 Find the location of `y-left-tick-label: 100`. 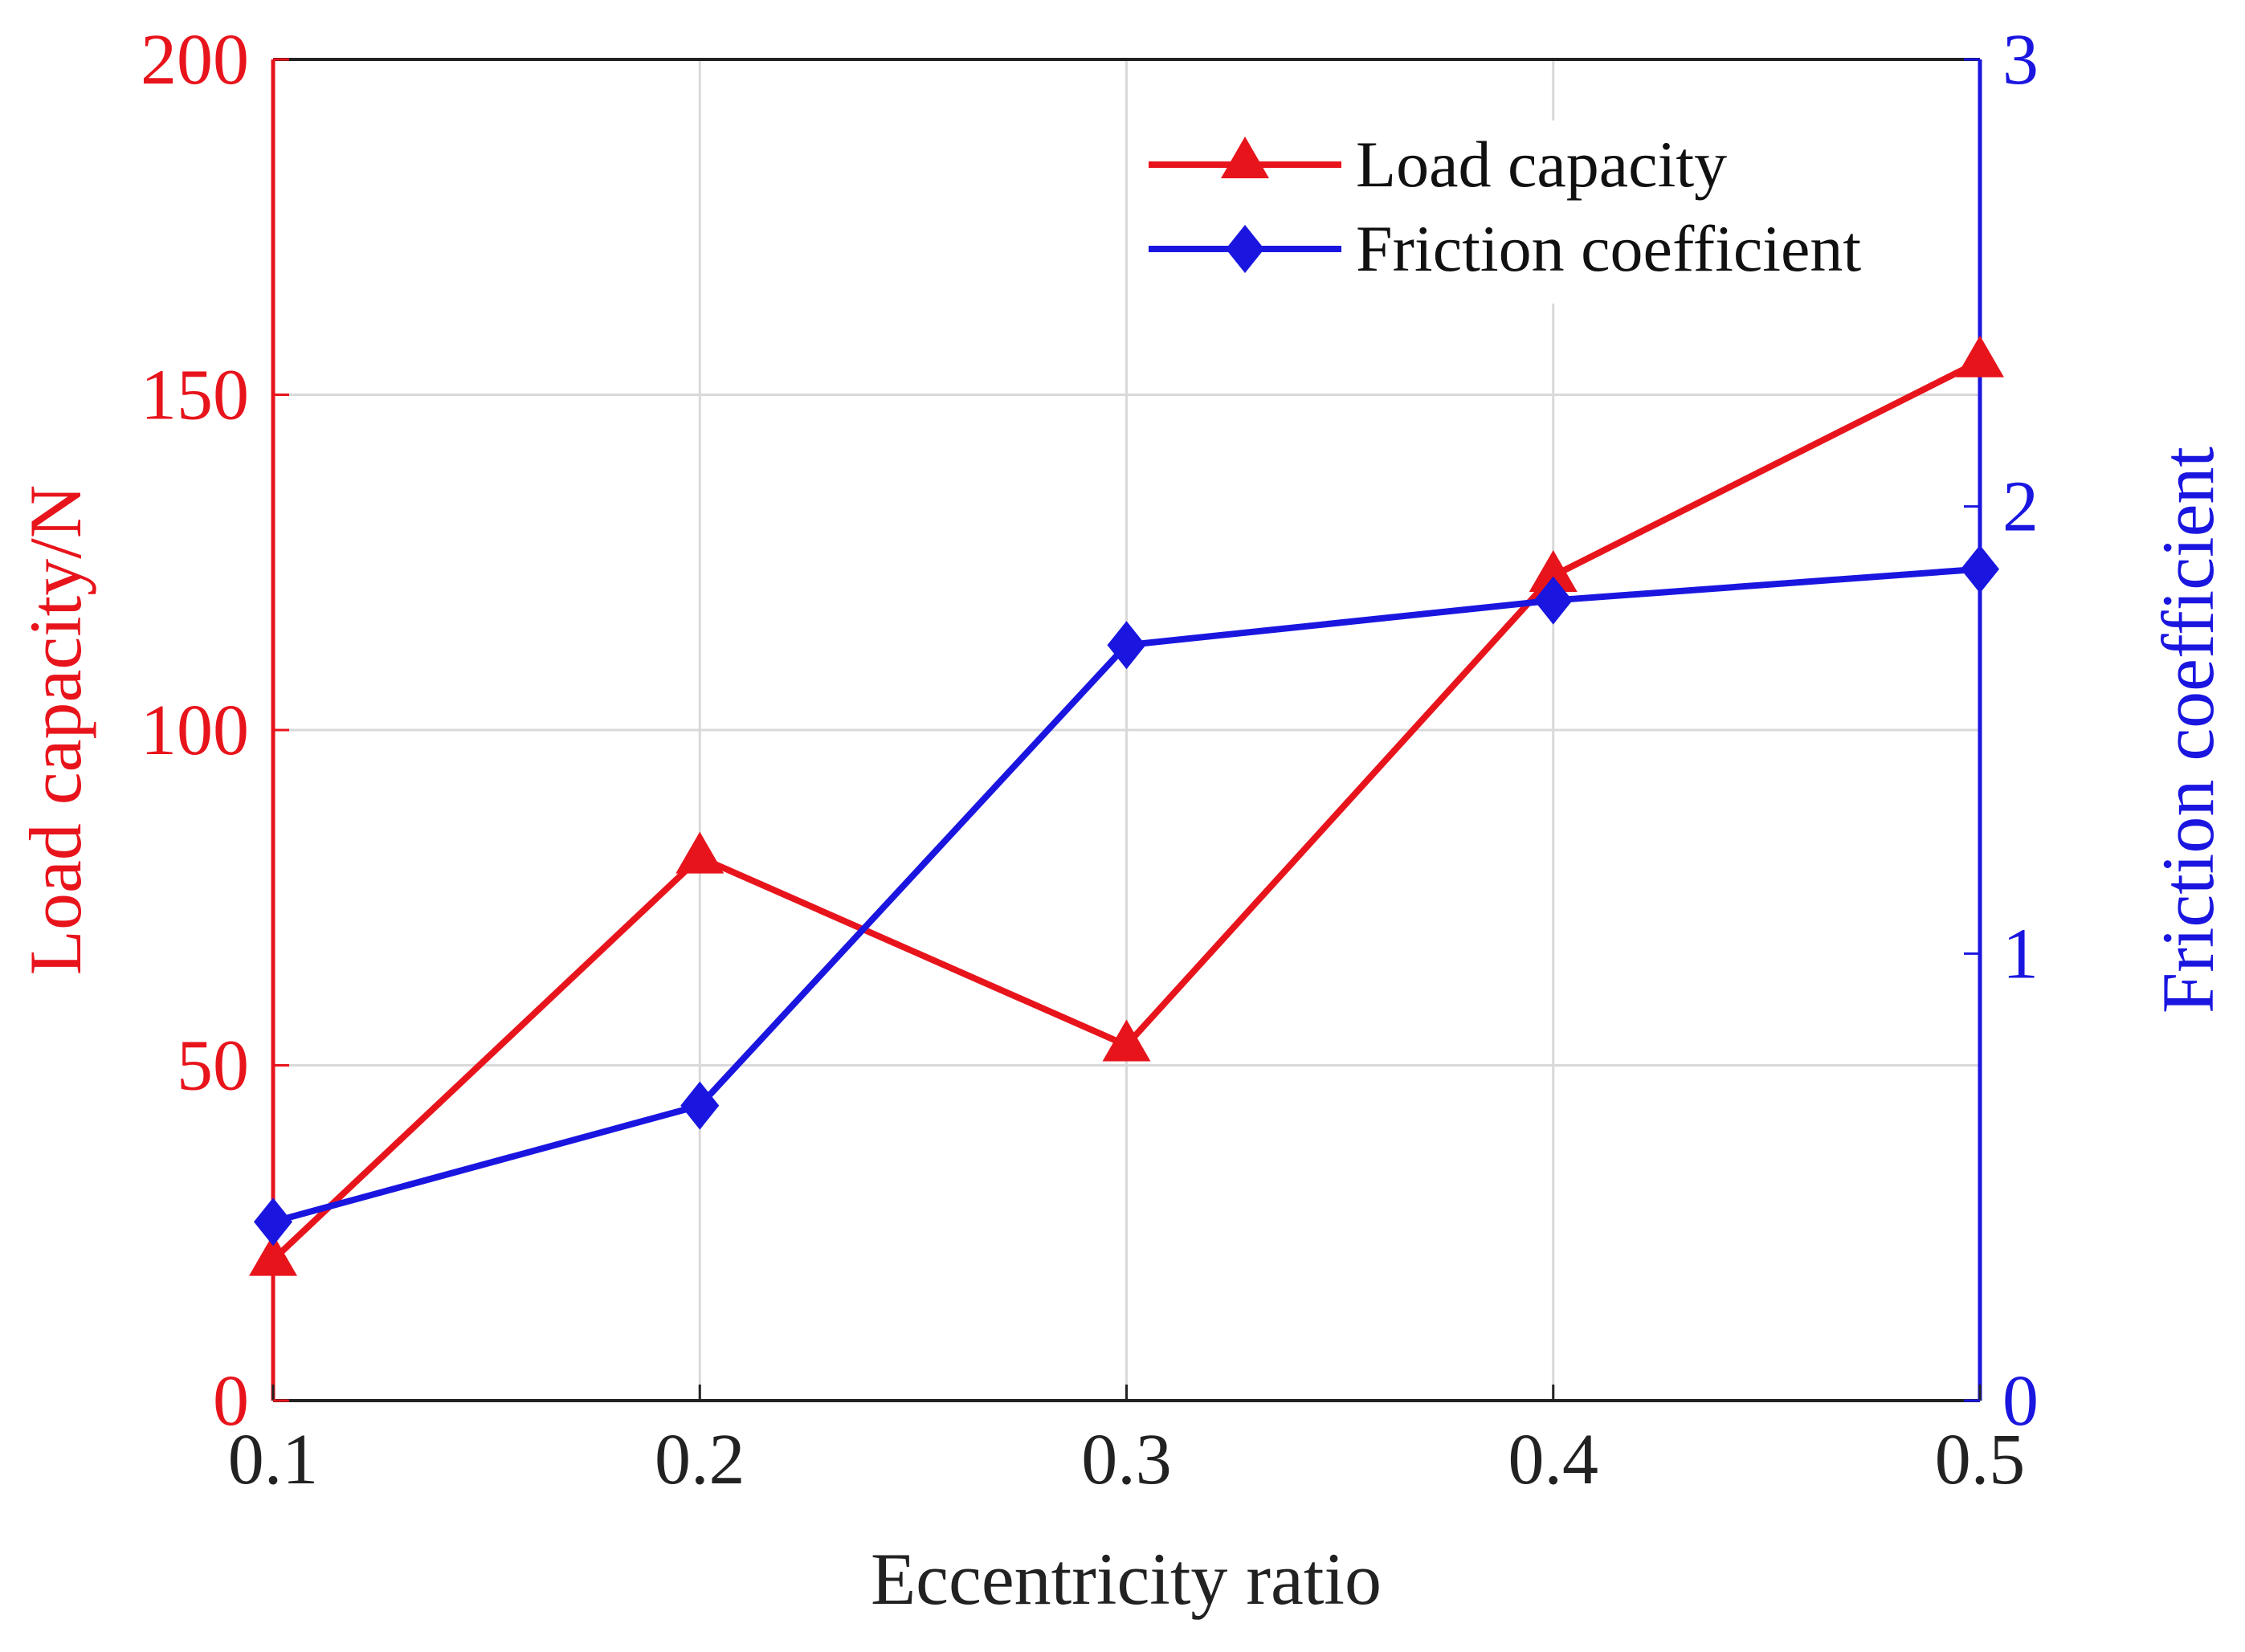

y-left-tick-label: 100 is located at coordinates (195, 730).